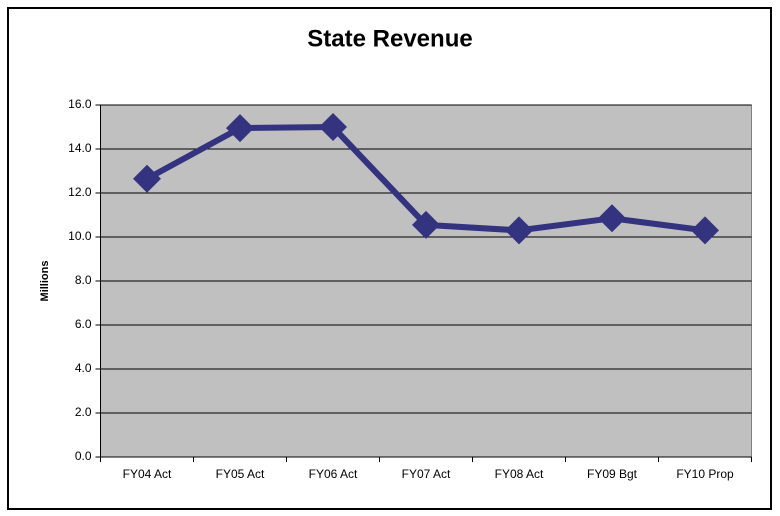 The width and height of the screenshot is (780, 516). Describe the element at coordinates (389, 38) in the screenshot. I see `chart-title: State Revenue` at that location.